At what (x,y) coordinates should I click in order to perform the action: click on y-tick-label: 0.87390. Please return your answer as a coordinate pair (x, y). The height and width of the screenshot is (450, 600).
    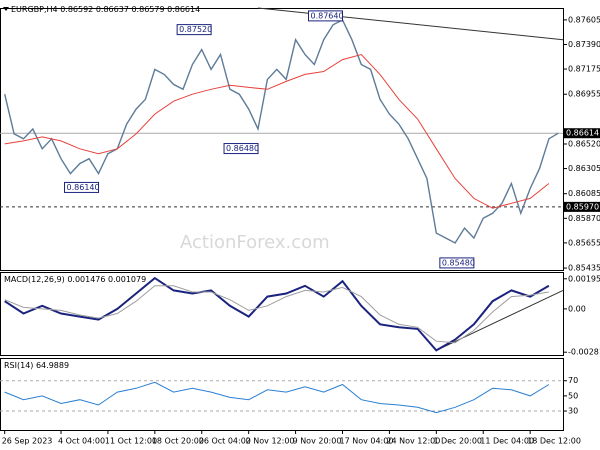
    Looking at the image, I should click on (584, 44).